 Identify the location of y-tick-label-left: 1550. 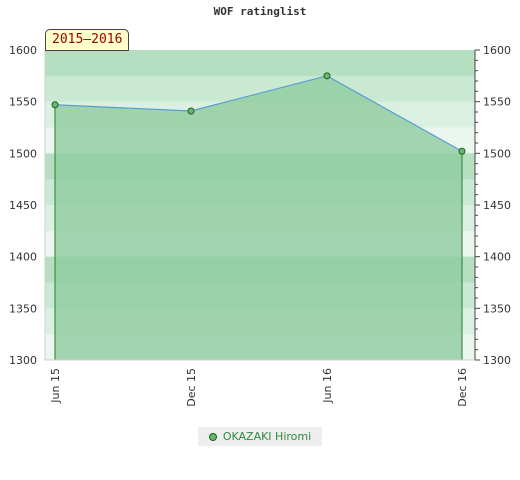
(23, 102).